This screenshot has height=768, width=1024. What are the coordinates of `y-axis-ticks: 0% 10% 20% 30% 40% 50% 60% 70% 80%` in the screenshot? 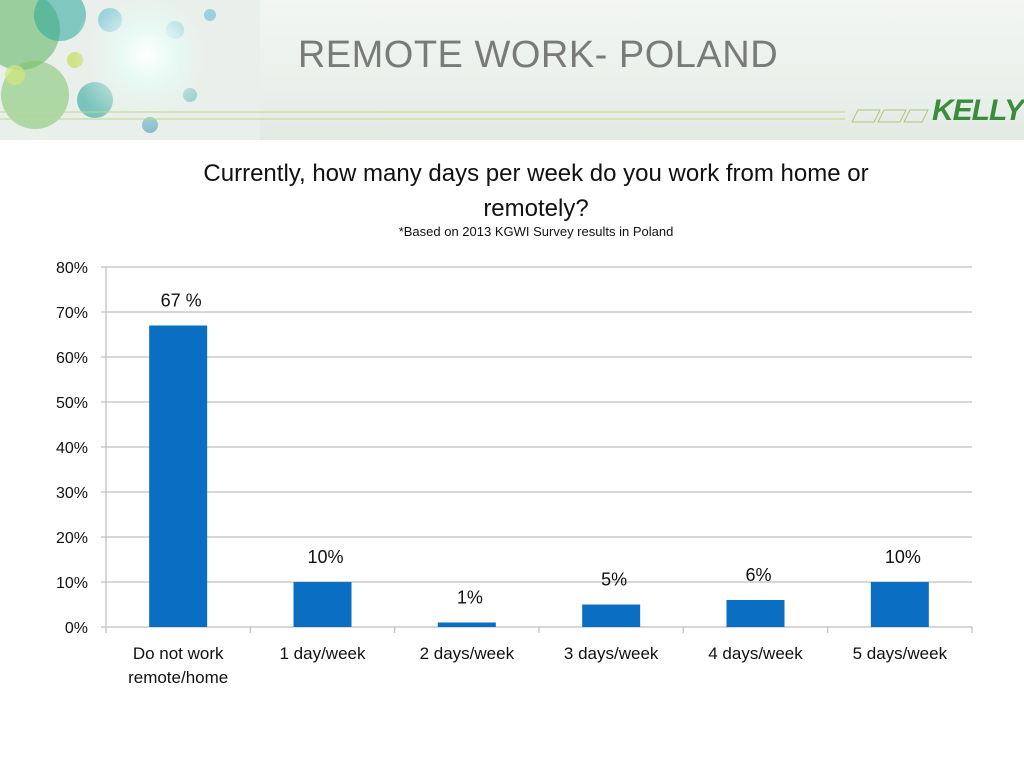 It's located at (72, 448).